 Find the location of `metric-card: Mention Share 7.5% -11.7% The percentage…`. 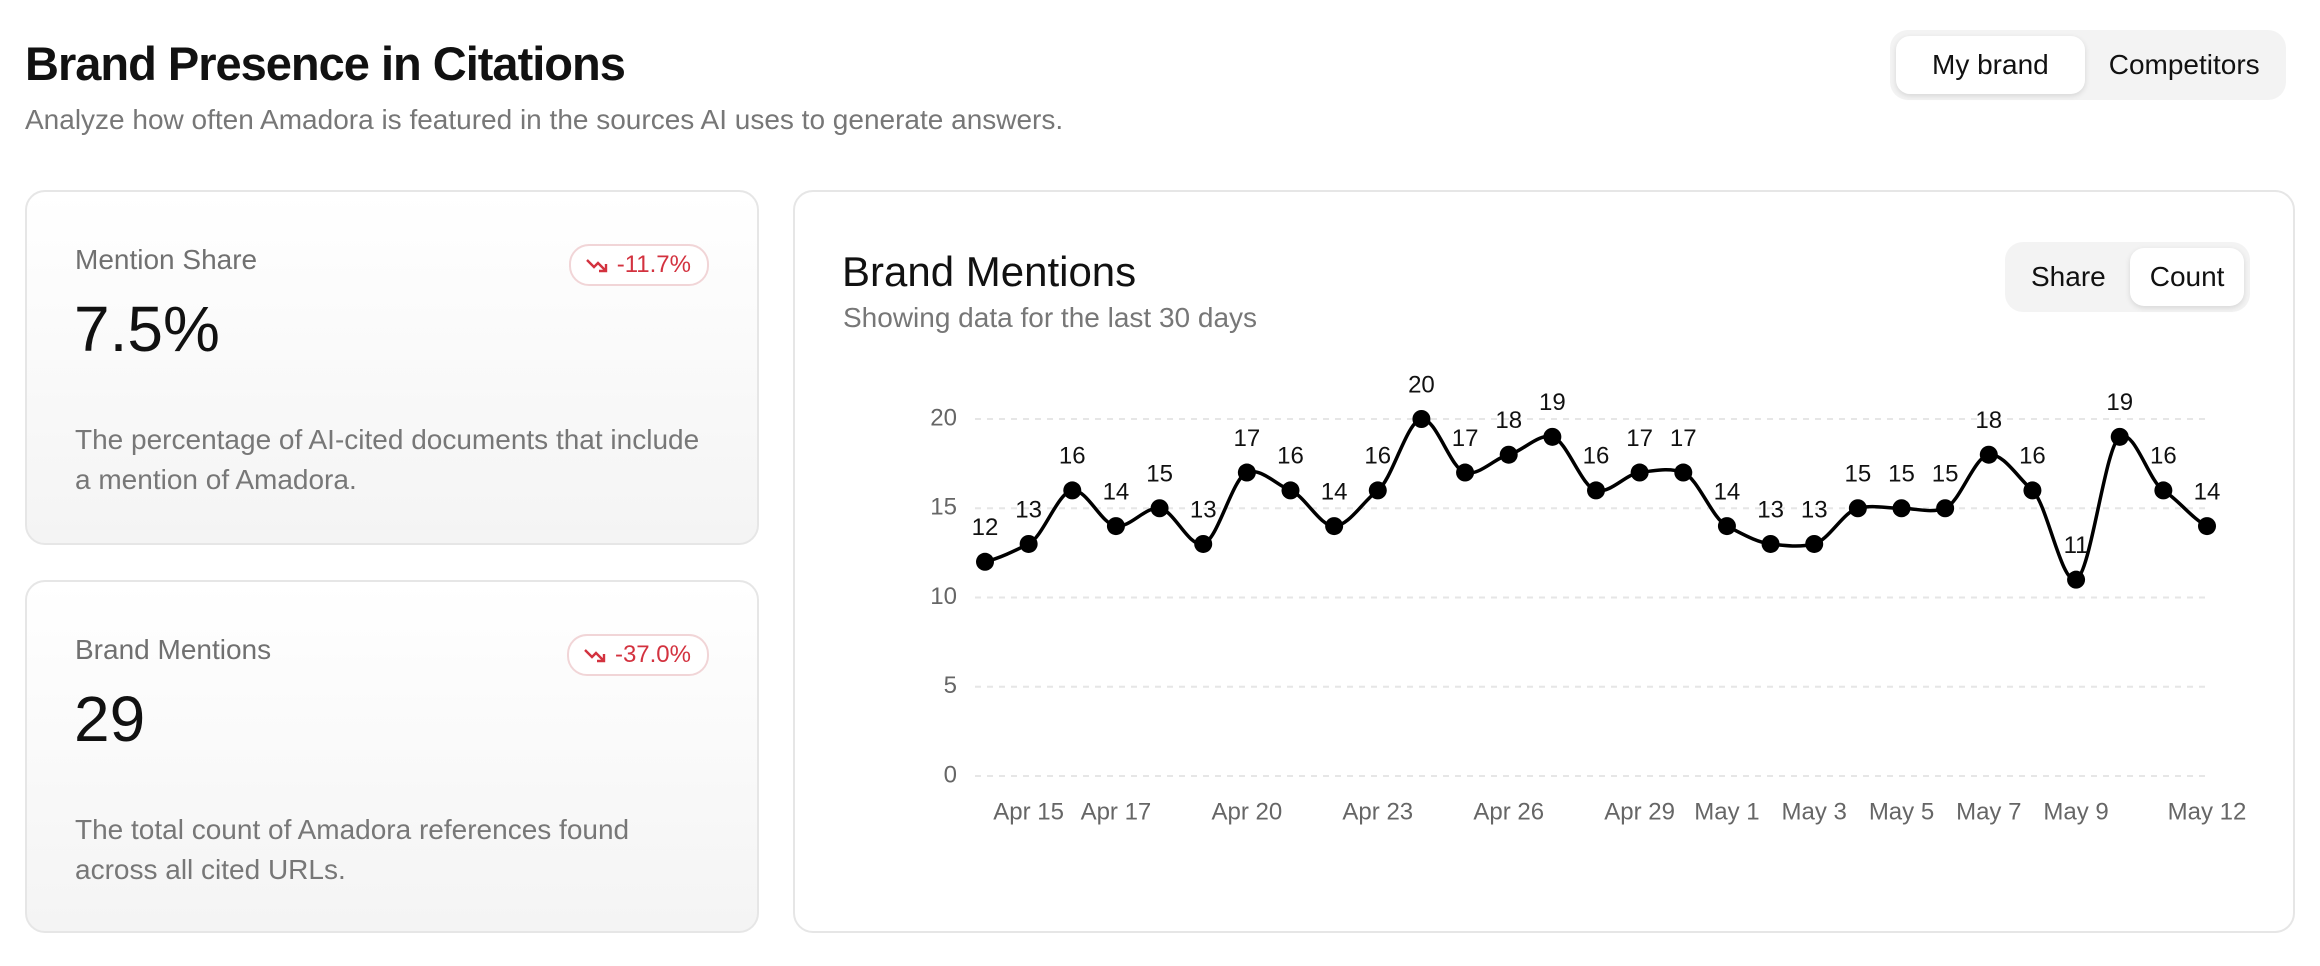

metric-card: Mention Share 7.5% -11.7% The percentage… is located at coordinates (392, 367).